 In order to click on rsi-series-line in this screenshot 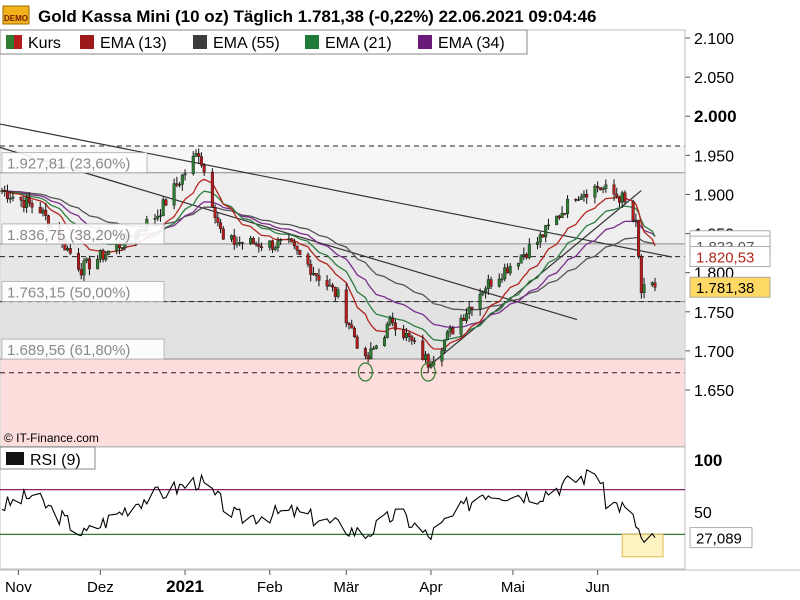, I will do `click(328, 506)`.